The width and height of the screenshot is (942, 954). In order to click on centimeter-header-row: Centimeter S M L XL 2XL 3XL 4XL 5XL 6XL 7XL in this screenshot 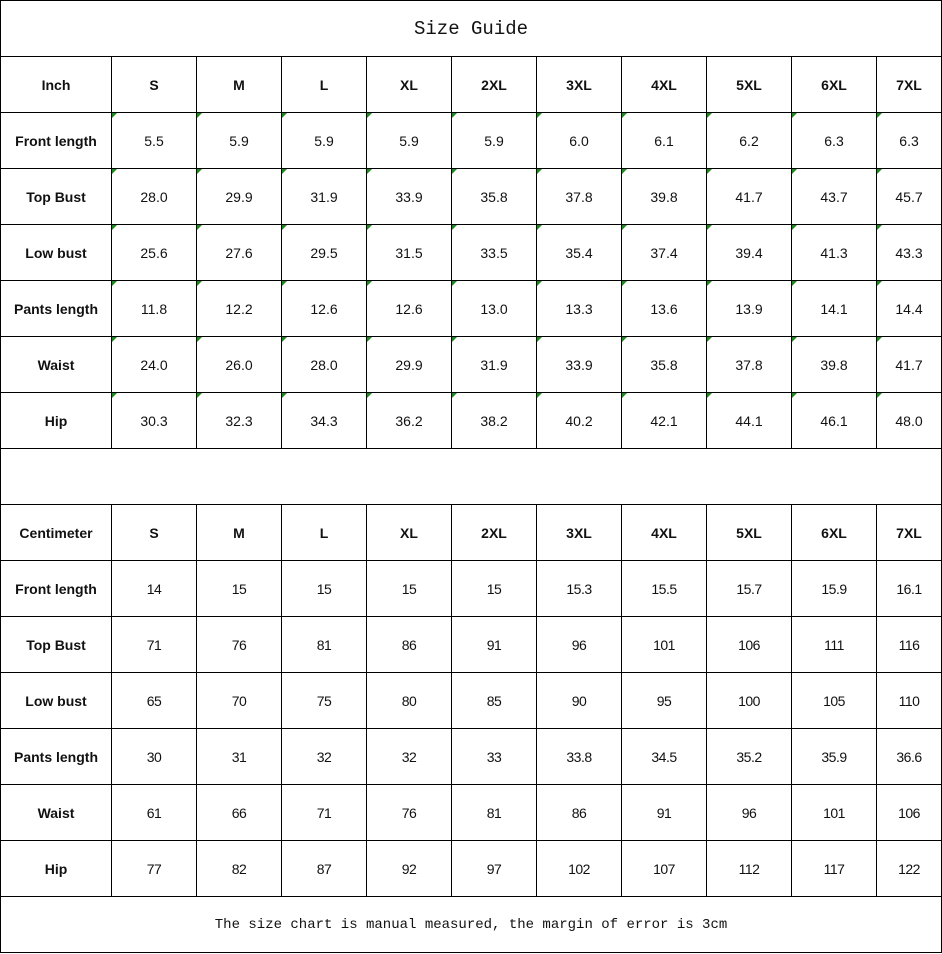, I will do `click(471, 532)`.